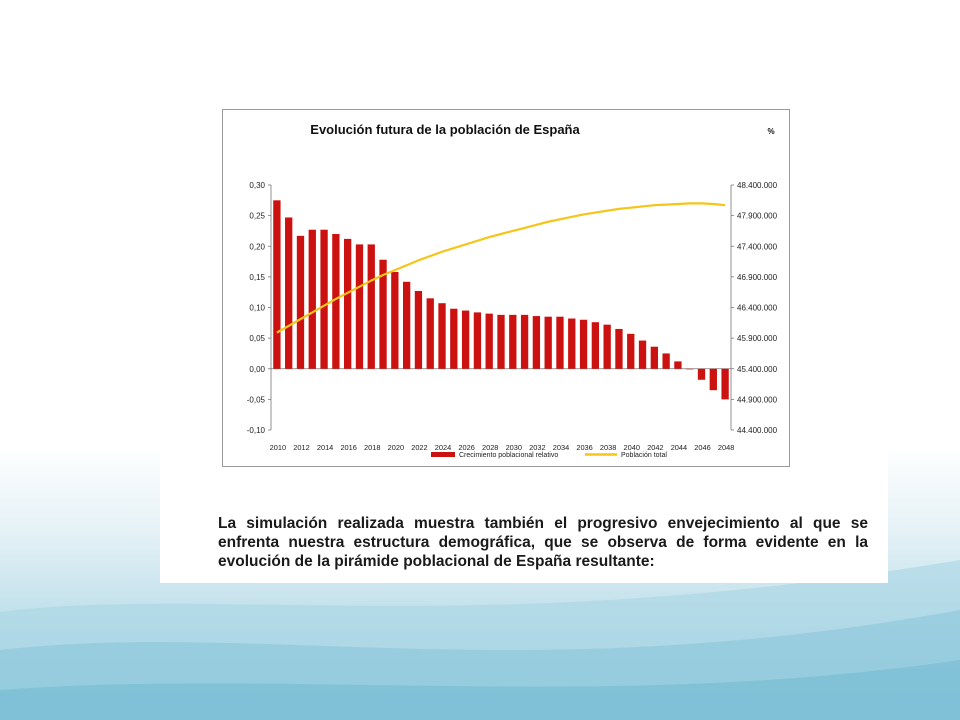 The height and width of the screenshot is (720, 960). What do you see at coordinates (348, 447) in the screenshot?
I see `x-tick-label: 2016` at bounding box center [348, 447].